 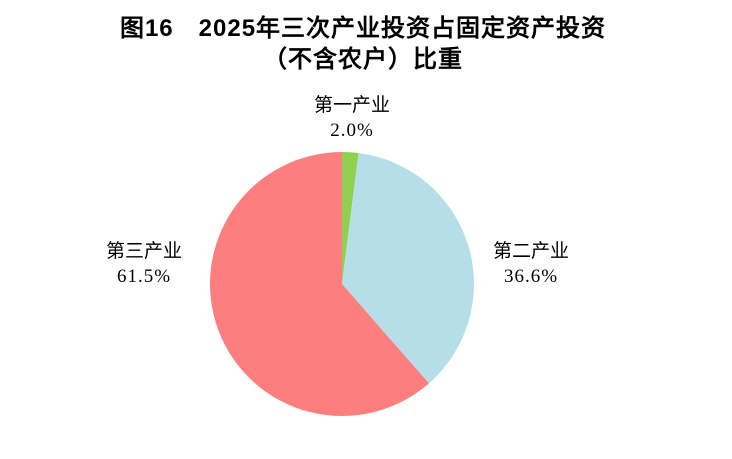 I want to click on slice-label-tertiary: 第三产业, so click(x=143, y=251).